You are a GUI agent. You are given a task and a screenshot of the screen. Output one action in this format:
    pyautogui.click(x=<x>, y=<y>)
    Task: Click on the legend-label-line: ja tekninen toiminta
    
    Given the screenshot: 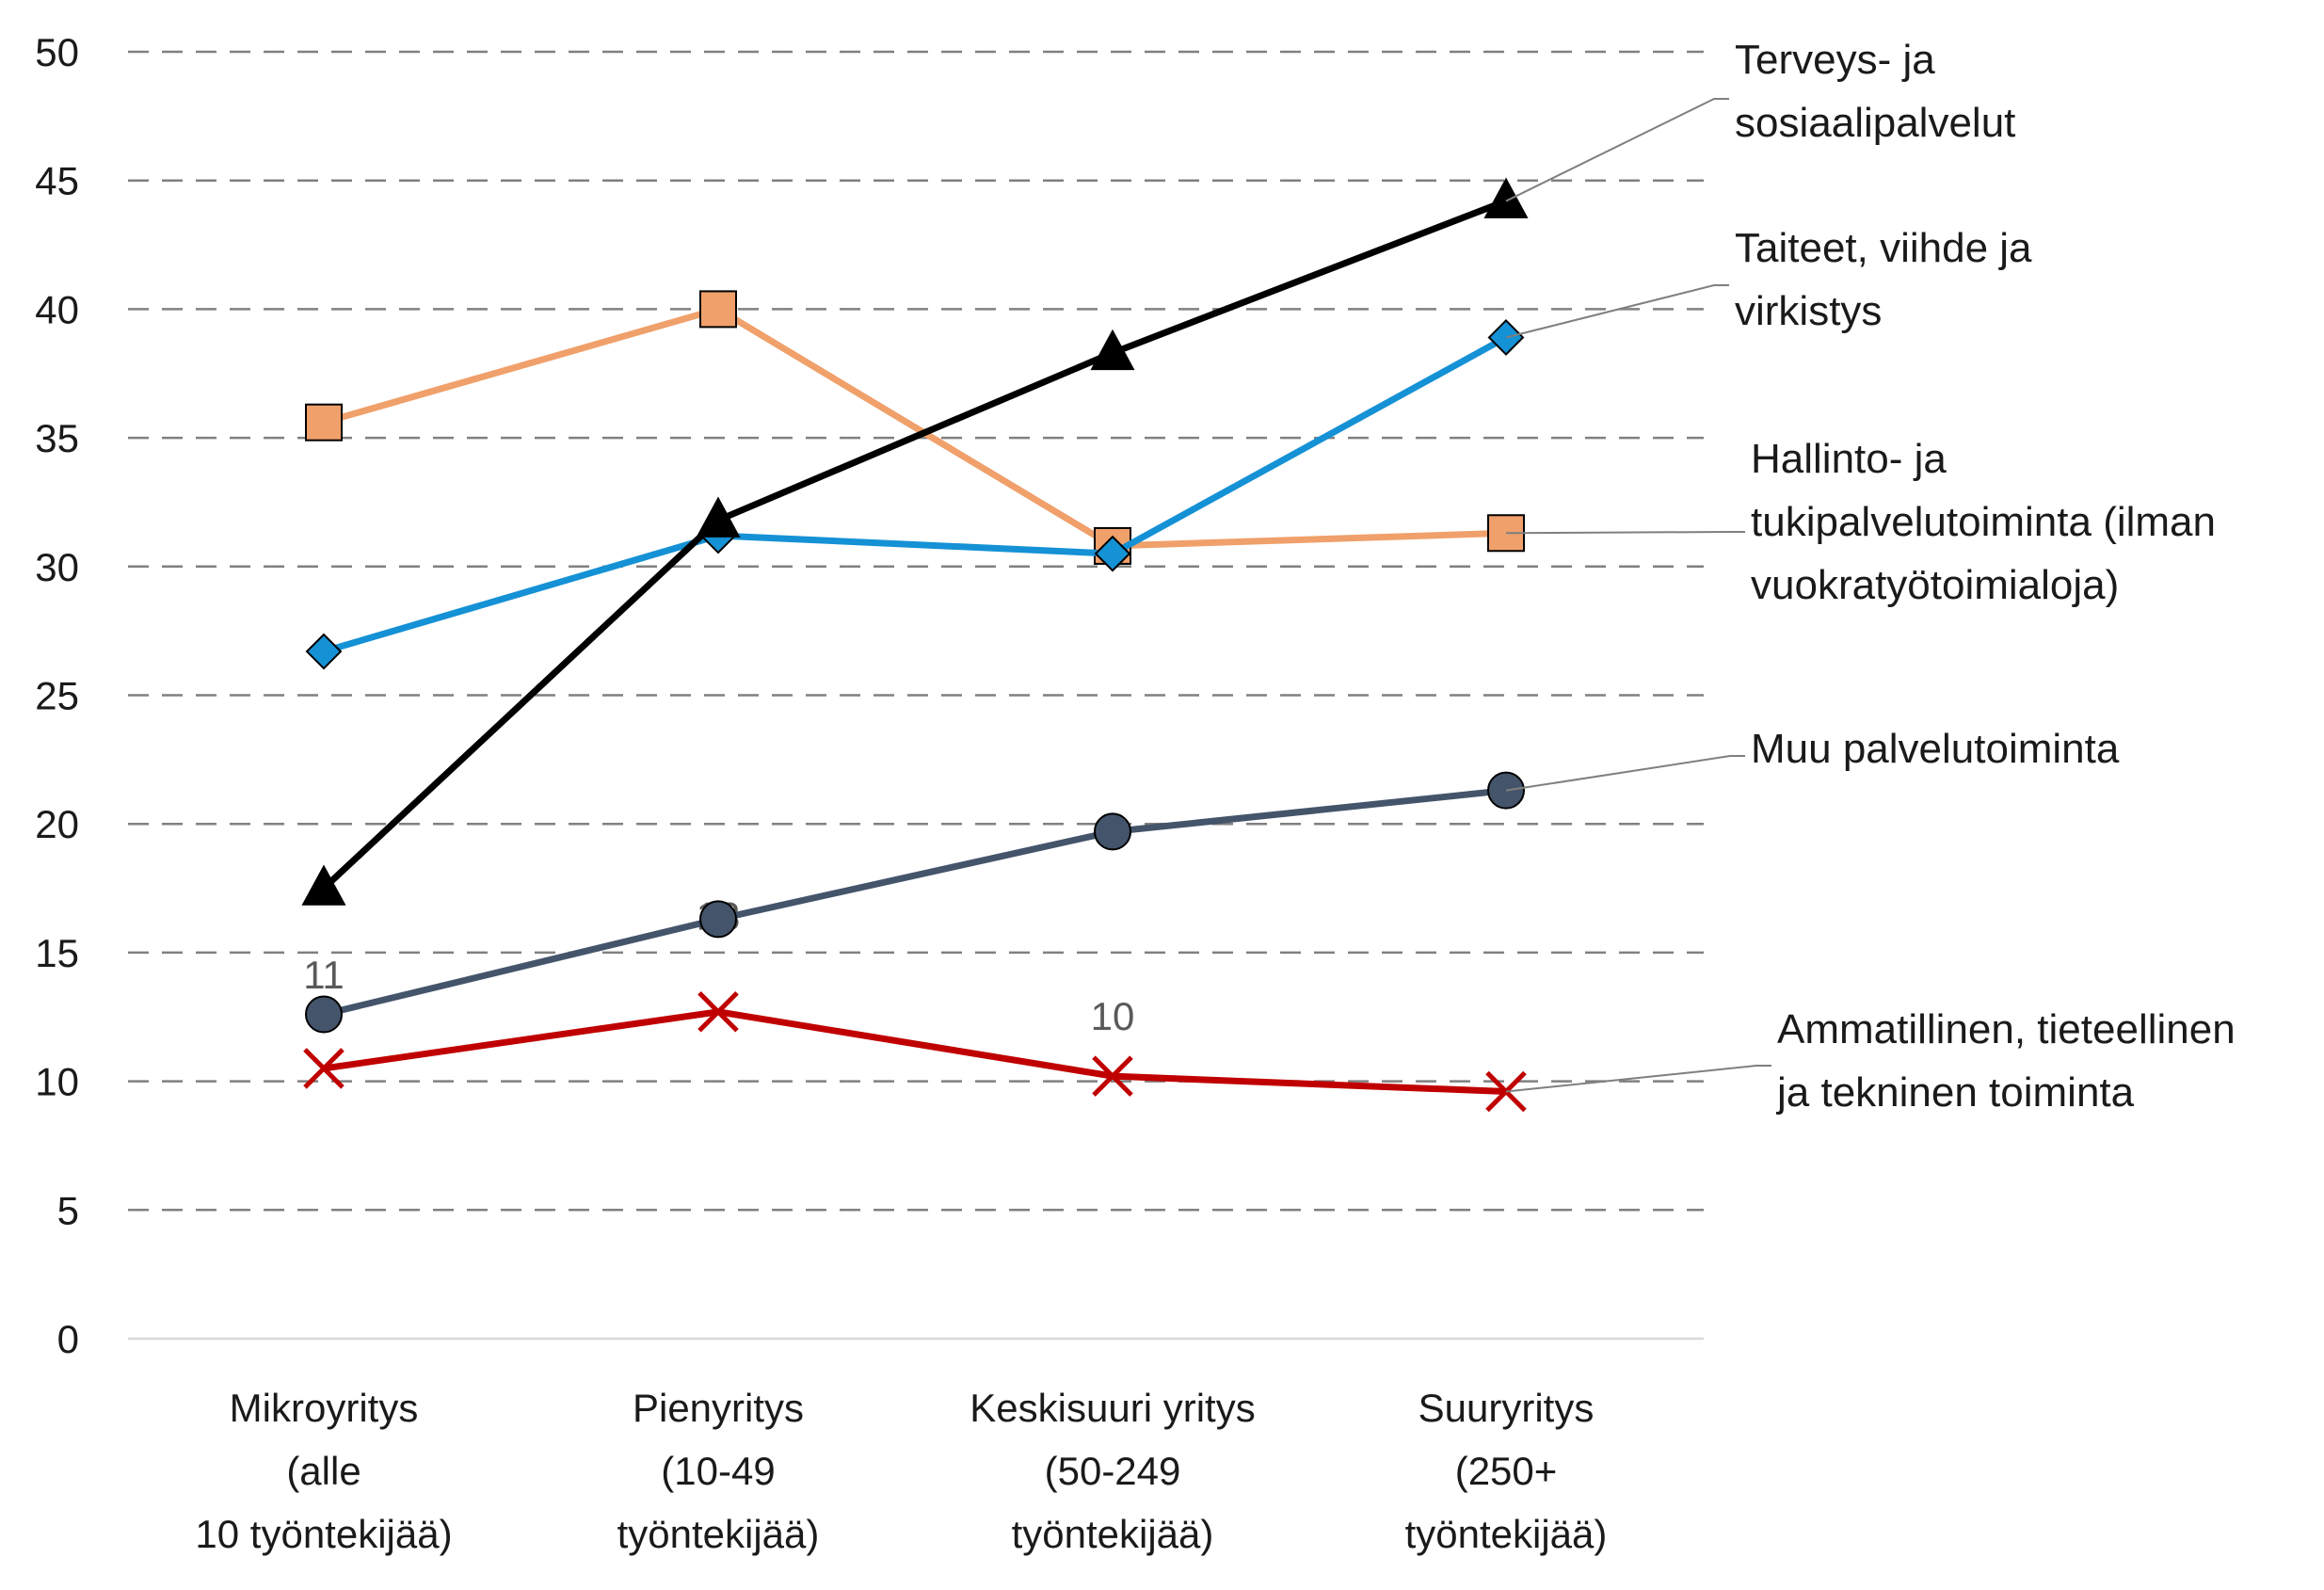 What is the action you would take?
    pyautogui.click(x=1955, y=1092)
    